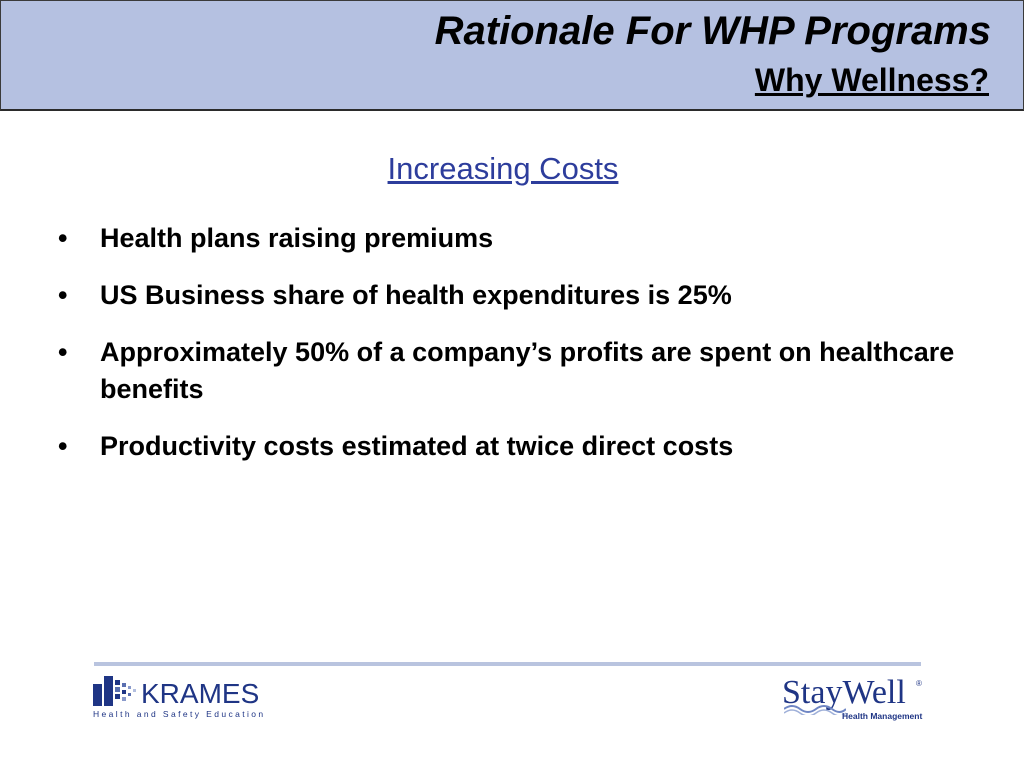  What do you see at coordinates (508, 238) in the screenshot?
I see `bullet-item: • Health plans raising premiums` at bounding box center [508, 238].